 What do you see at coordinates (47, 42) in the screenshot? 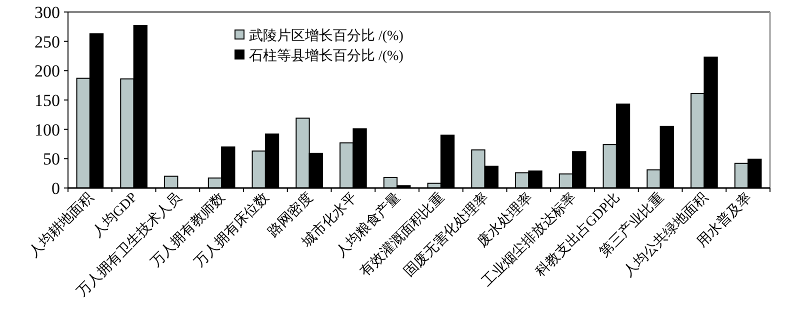
I see `y-tick-label: 250` at bounding box center [47, 42].